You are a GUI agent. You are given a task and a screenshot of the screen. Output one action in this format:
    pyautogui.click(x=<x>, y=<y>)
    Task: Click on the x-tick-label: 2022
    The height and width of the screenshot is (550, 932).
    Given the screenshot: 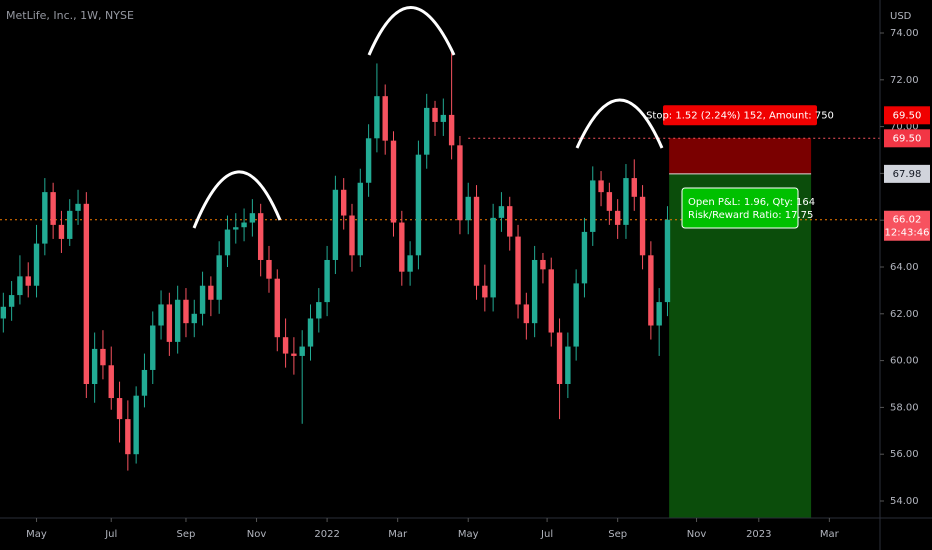 What is the action you would take?
    pyautogui.click(x=326, y=534)
    